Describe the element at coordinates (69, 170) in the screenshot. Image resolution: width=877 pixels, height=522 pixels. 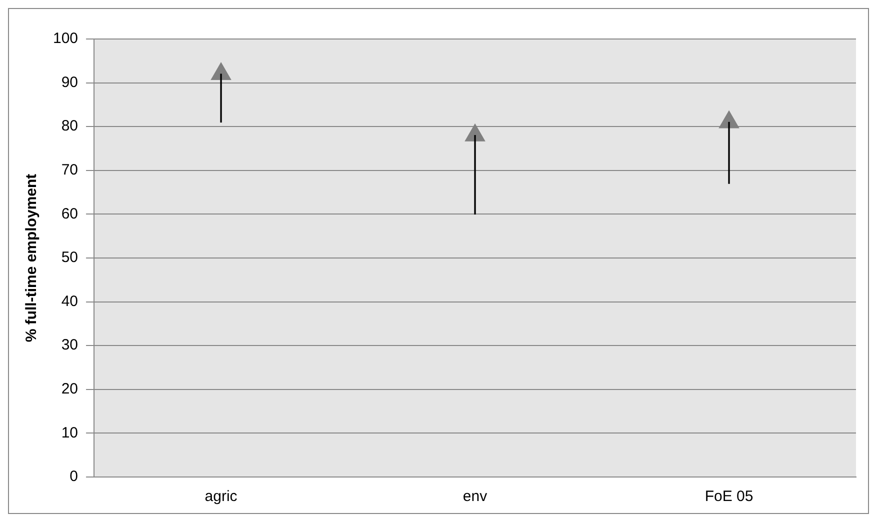
I see `y-tick-label: 70` at that location.